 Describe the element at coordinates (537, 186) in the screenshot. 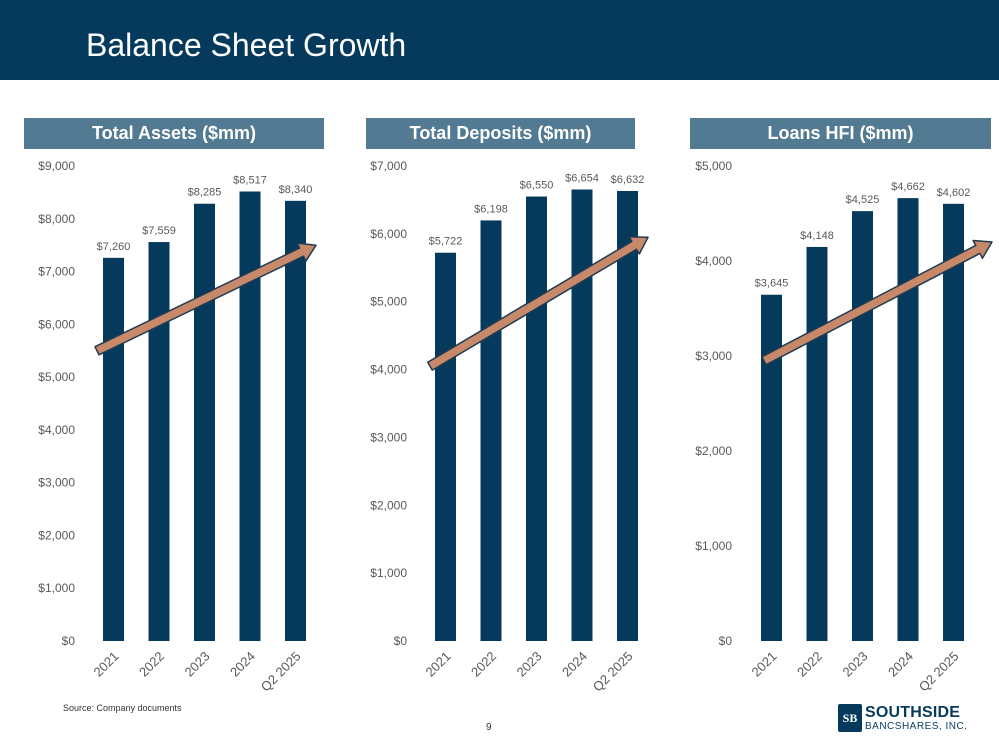

I see `total-deposits-data-label: $6,550` at that location.